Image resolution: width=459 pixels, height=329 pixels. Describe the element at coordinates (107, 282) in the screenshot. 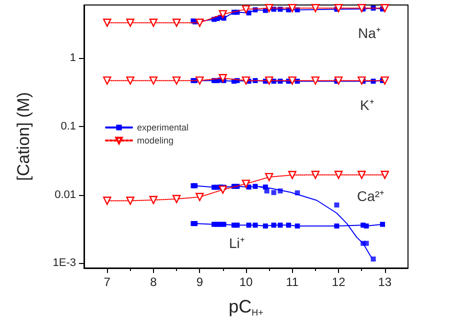

I see `x-tick-label: 7` at that location.